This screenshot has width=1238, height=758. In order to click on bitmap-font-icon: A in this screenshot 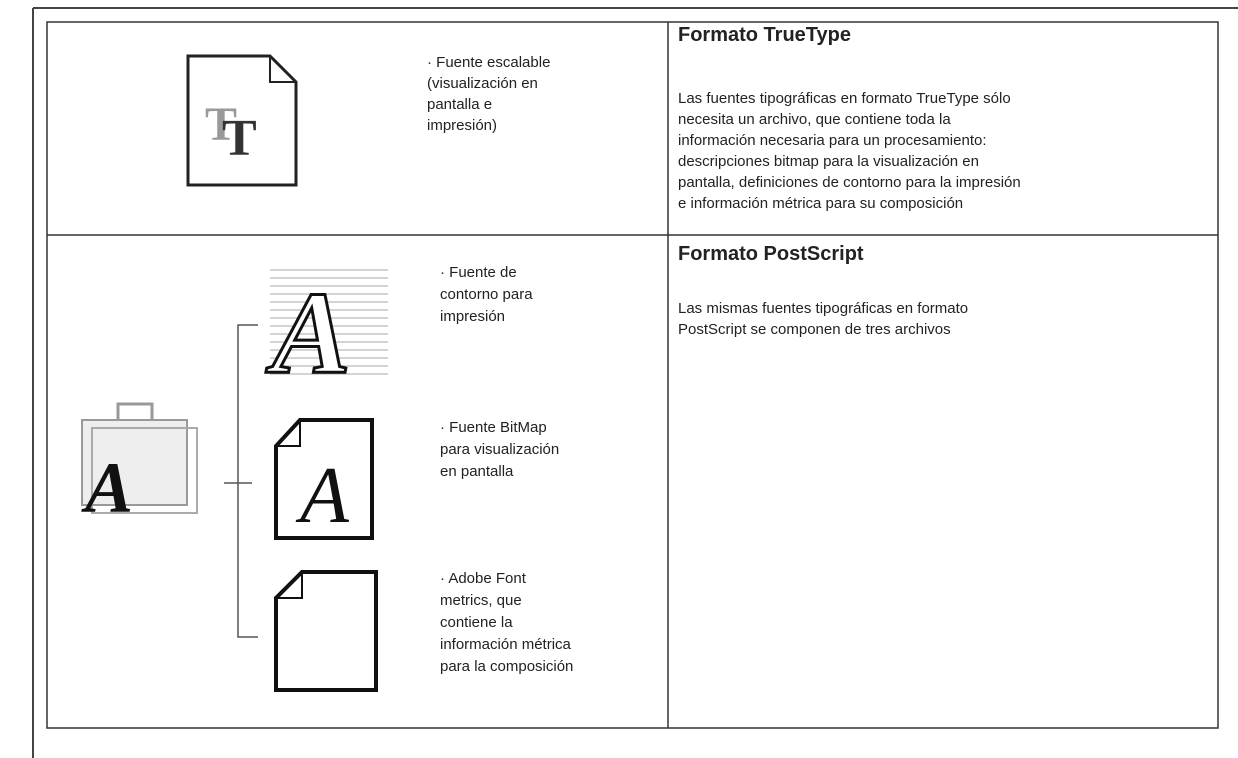, I will do `click(324, 479)`.